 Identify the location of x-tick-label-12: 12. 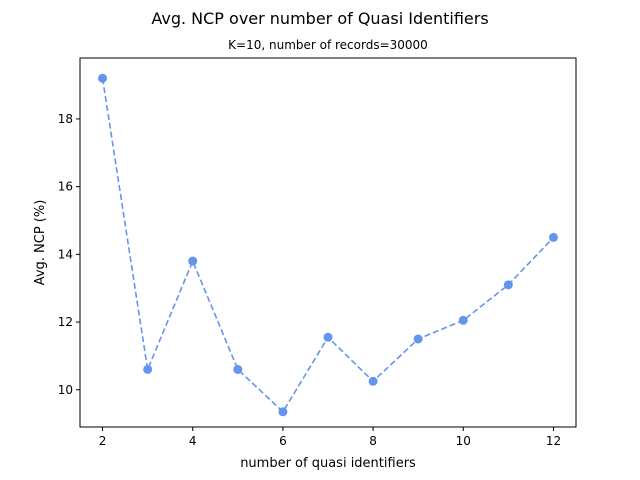
(553, 441).